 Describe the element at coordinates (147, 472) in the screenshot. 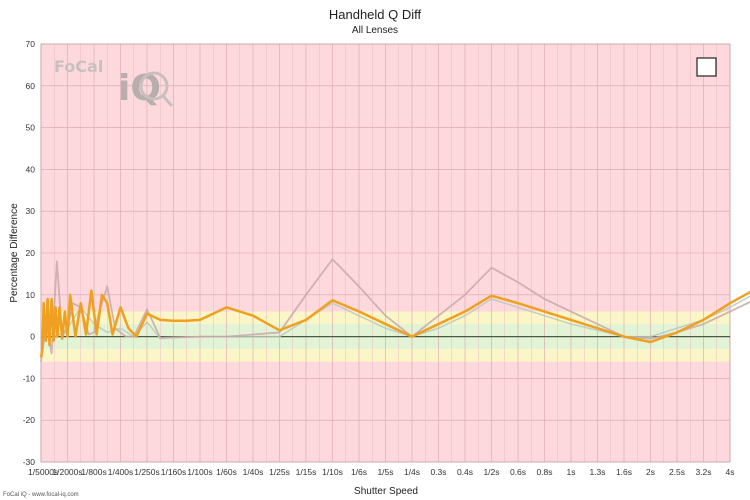

I see `x-tick-label: 1/250s` at that location.